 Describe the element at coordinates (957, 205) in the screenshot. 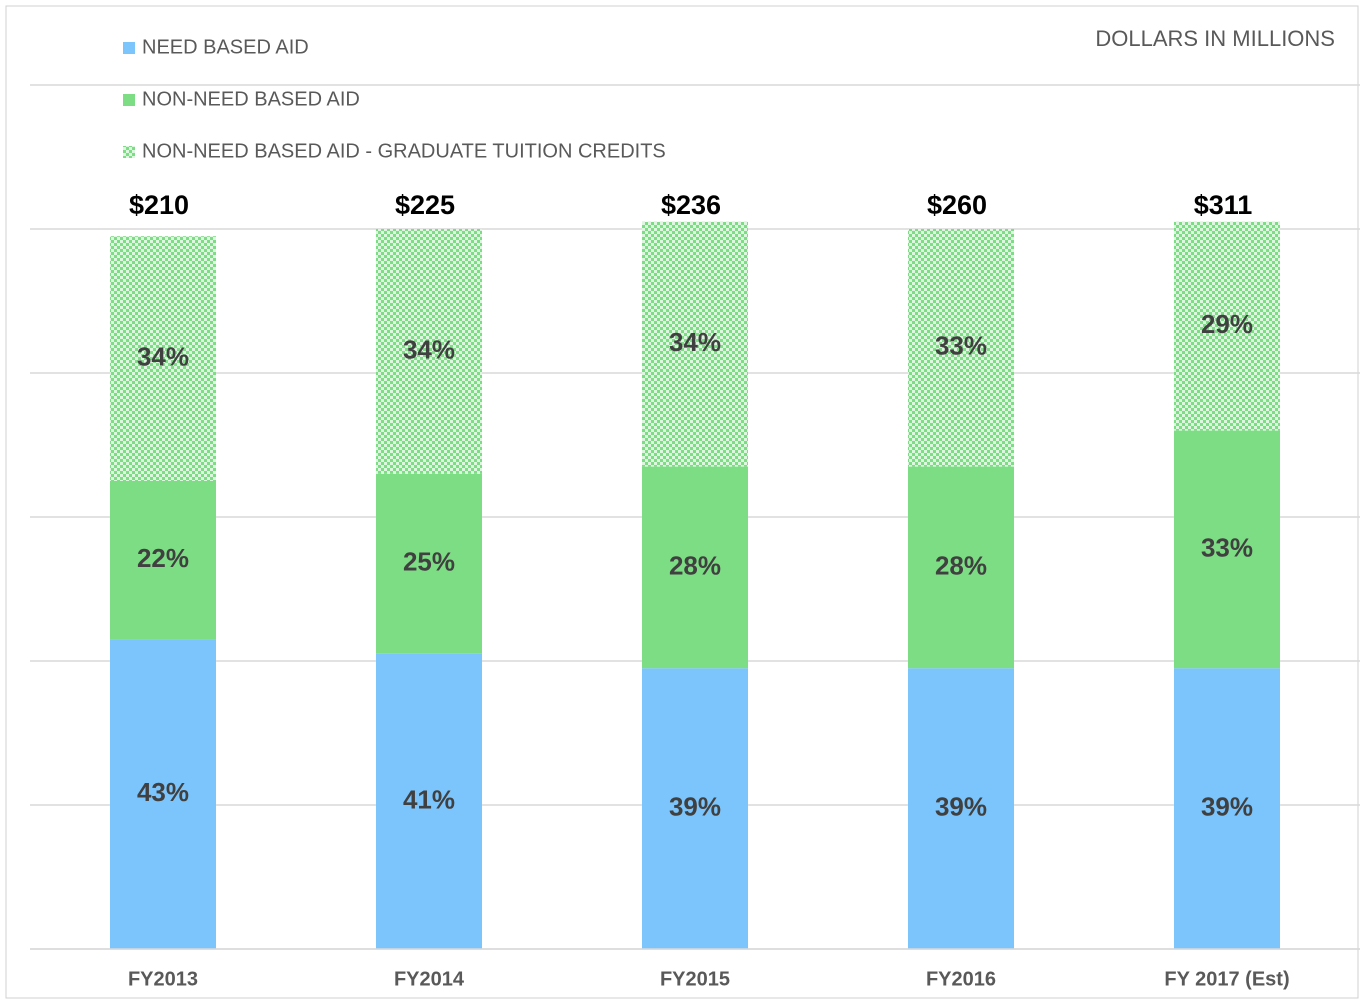

I see `total-label: $260` at that location.